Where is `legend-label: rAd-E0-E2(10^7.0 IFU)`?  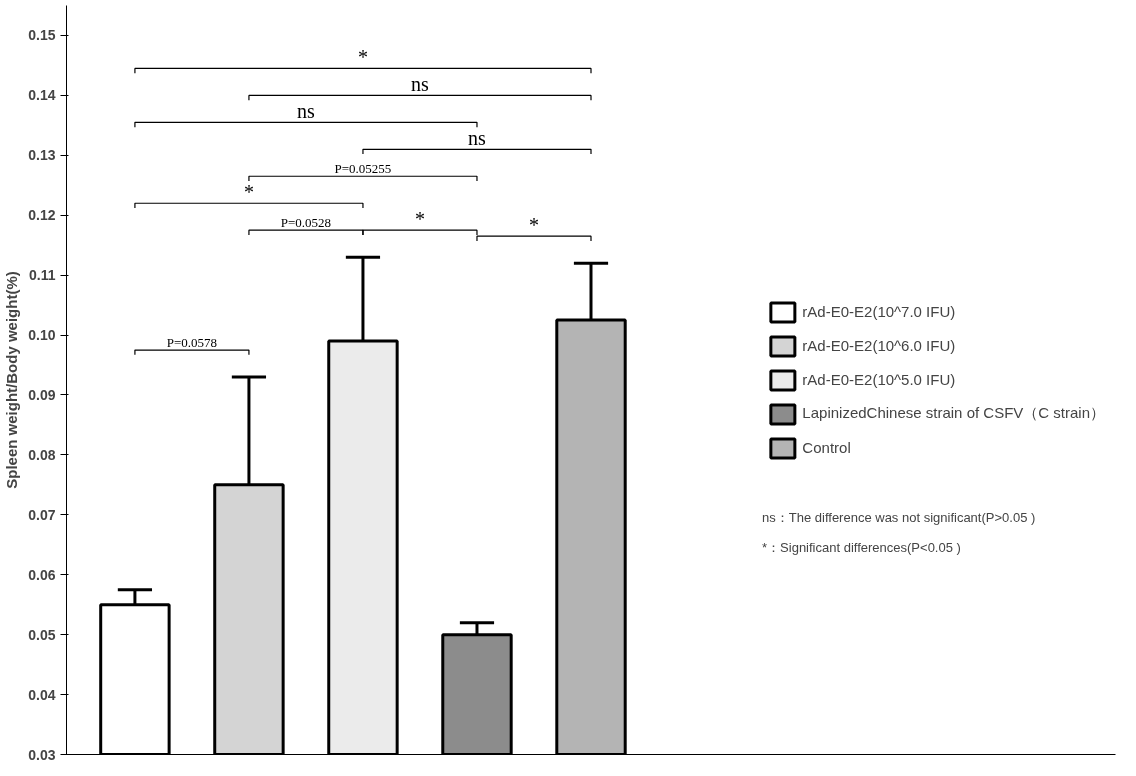
legend-label: rAd-E0-E2(10^7.0 IFU) is located at coordinates (879, 311).